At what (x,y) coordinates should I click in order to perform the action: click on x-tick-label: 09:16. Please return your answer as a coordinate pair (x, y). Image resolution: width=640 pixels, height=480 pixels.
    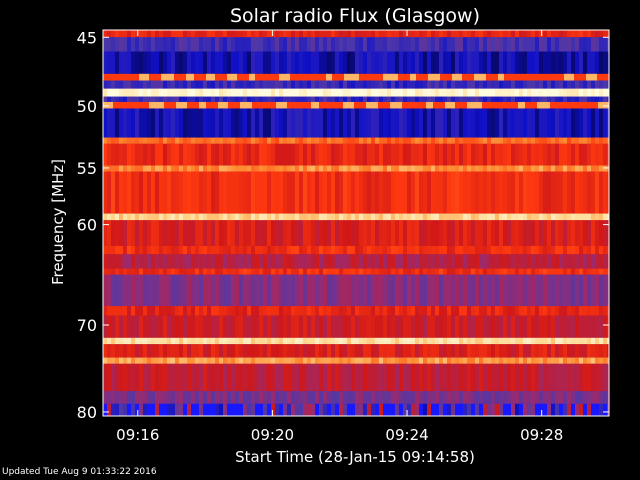
    Looking at the image, I should click on (137, 435).